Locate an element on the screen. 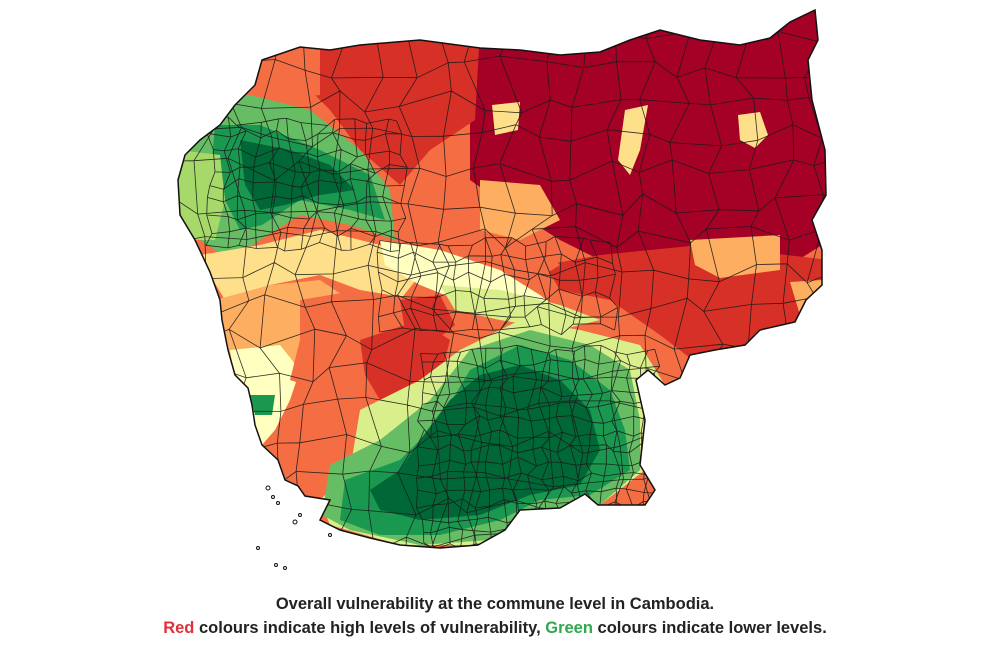 The width and height of the screenshot is (990, 660). region-east-midhigh is located at coordinates (685, 301).